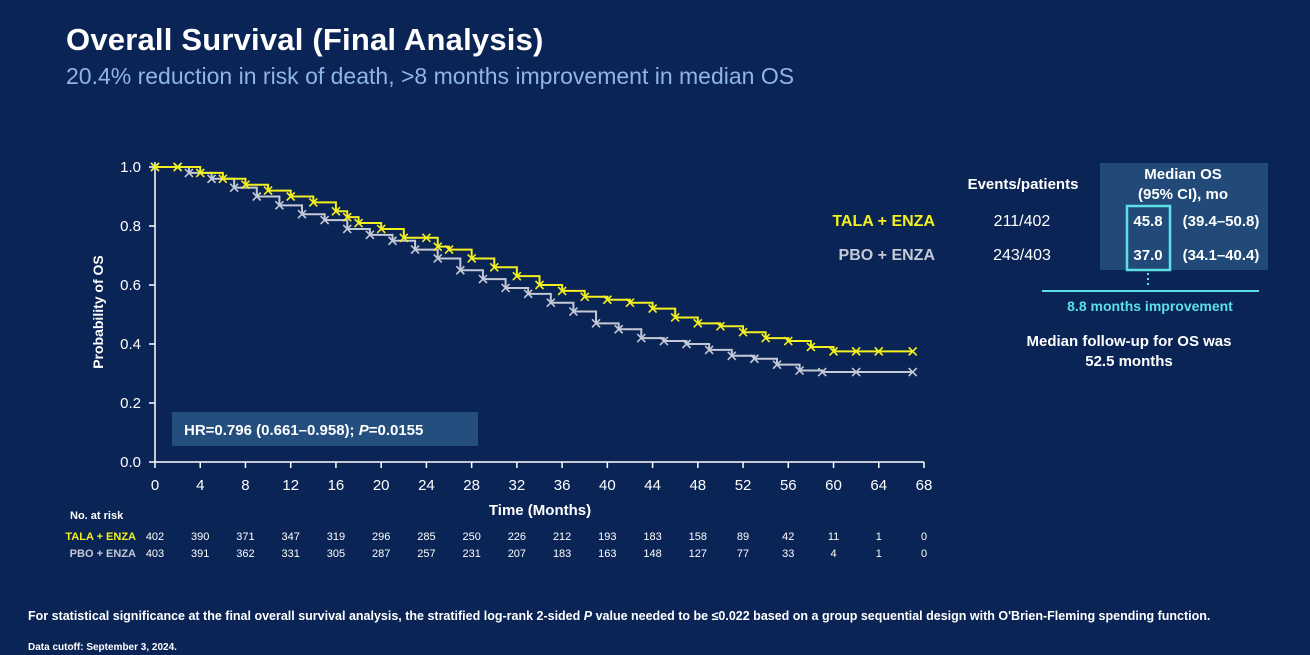  What do you see at coordinates (471, 485) in the screenshot?
I see `x-tick-label: 28` at bounding box center [471, 485].